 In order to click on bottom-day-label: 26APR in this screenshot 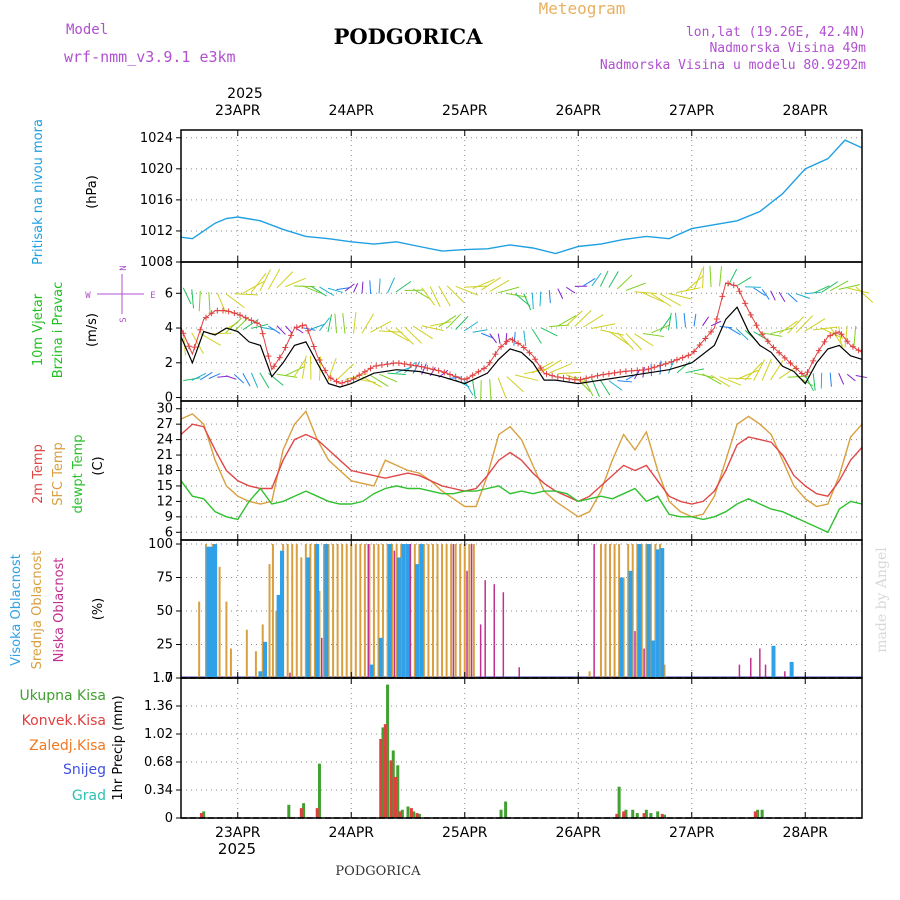, I will do `click(578, 833)`.